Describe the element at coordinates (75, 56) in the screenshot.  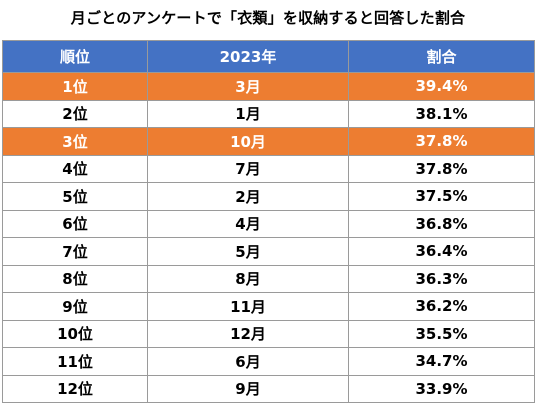
I see `header-rank: 順位` at that location.